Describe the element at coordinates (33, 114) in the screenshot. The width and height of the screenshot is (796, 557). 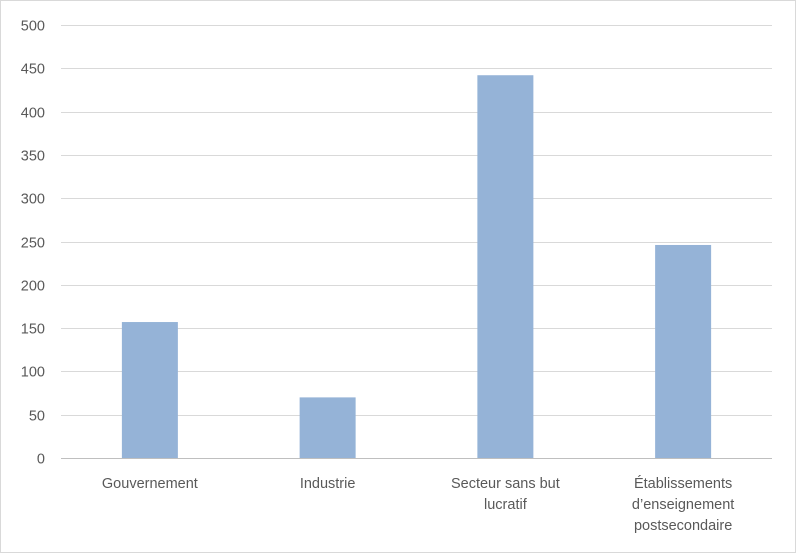
I see `y-tick-label: 400` at that location.